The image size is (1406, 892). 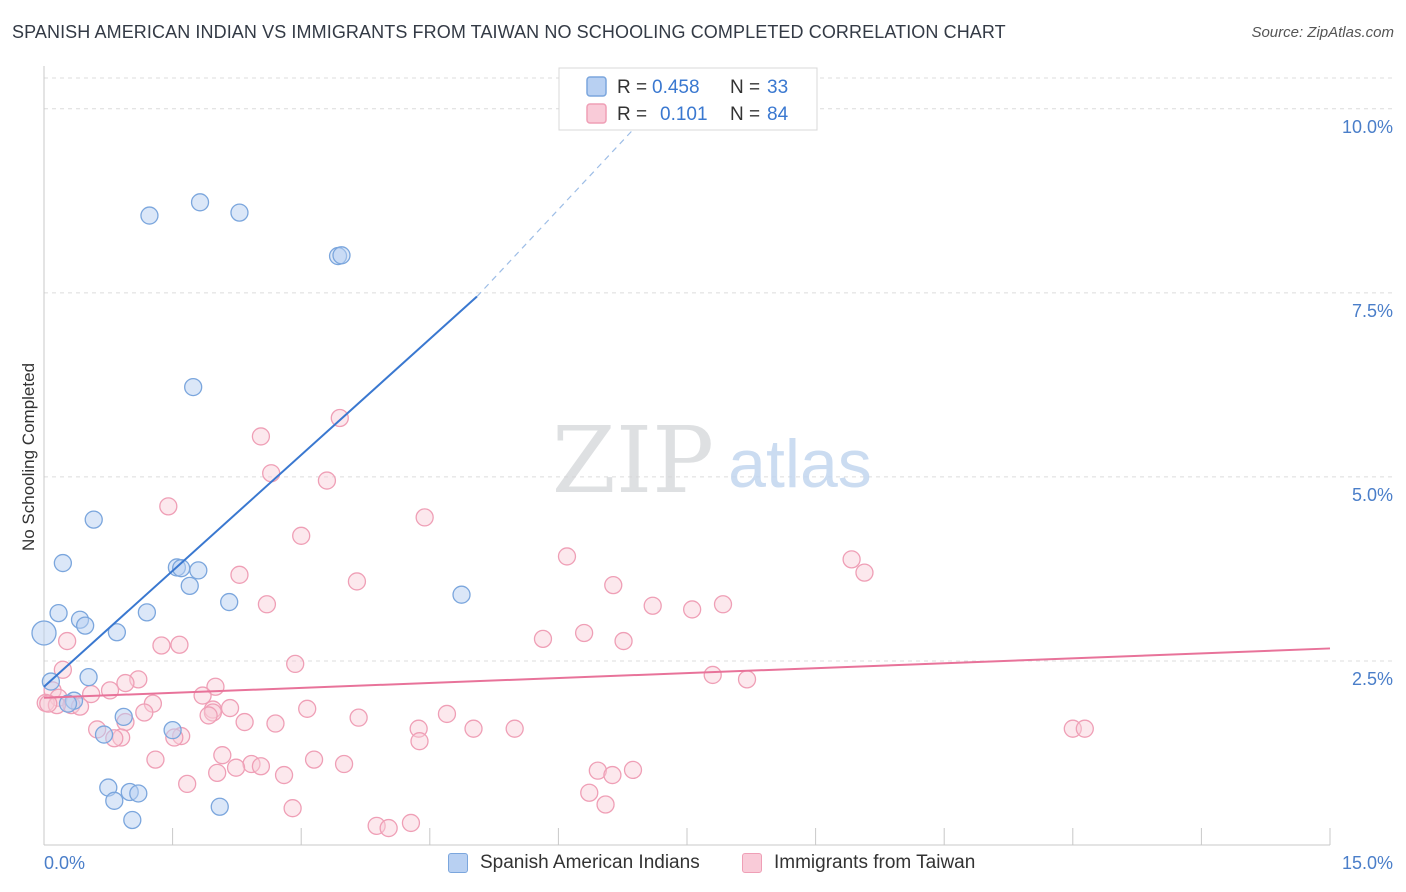 I want to click on x-tick-label: 0.0%, so click(x=64, y=863).